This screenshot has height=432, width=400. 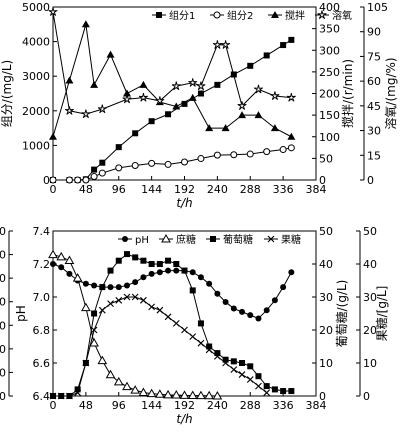 What do you see at coordinates (390, 93) in the screenshot?
I see `y-axis-right-2-label: 溶氧/(mg/%)` at bounding box center [390, 93].